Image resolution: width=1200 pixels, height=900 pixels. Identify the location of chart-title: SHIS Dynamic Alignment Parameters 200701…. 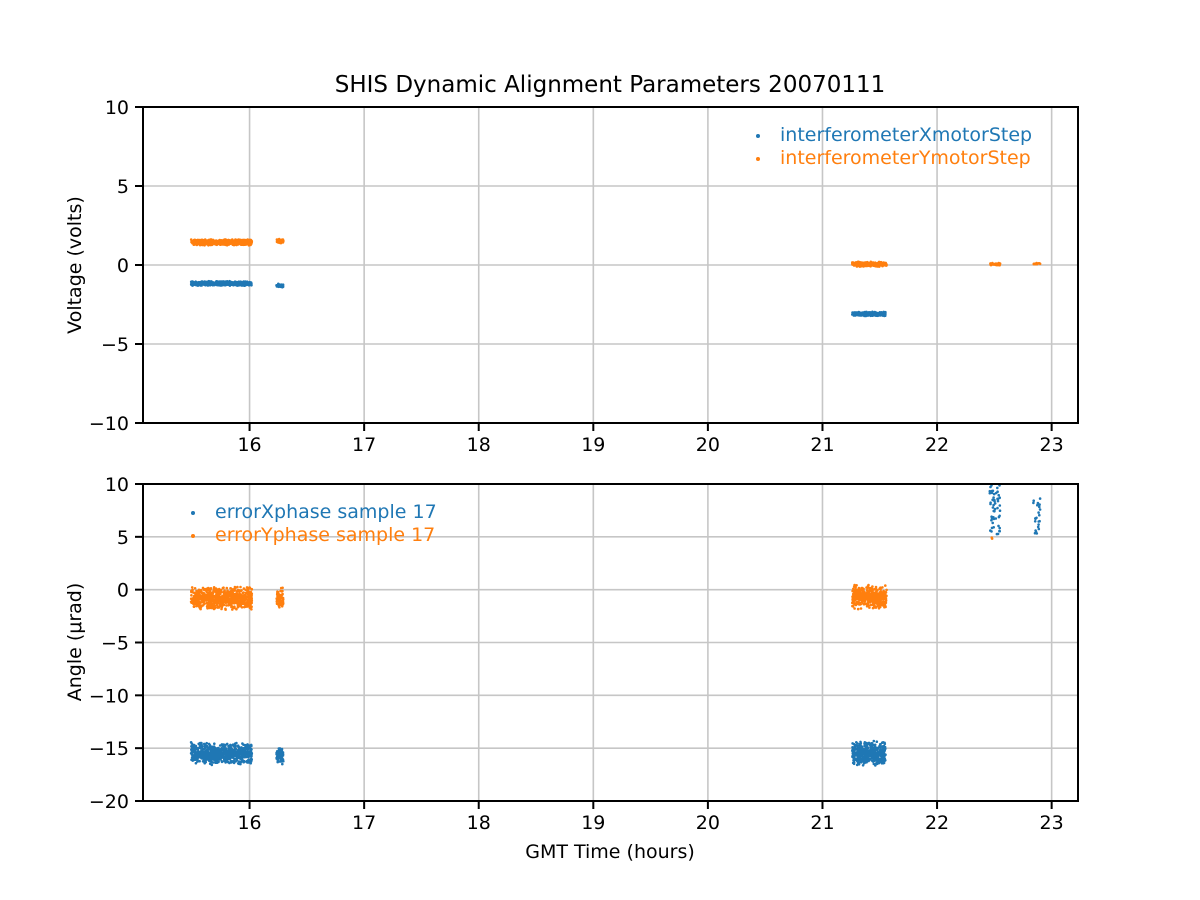
(610, 85).